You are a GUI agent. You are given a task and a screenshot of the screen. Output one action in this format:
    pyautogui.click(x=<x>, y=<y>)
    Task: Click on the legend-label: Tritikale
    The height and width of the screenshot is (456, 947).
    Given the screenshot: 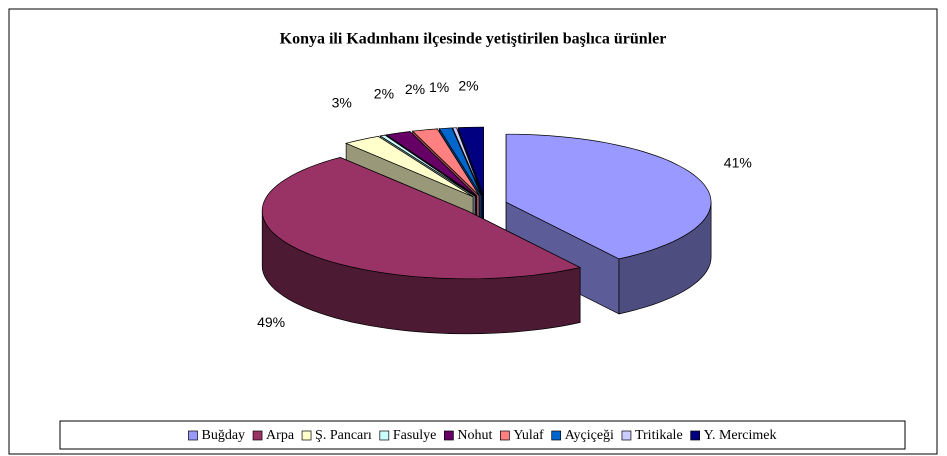 What is the action you would take?
    pyautogui.click(x=659, y=435)
    